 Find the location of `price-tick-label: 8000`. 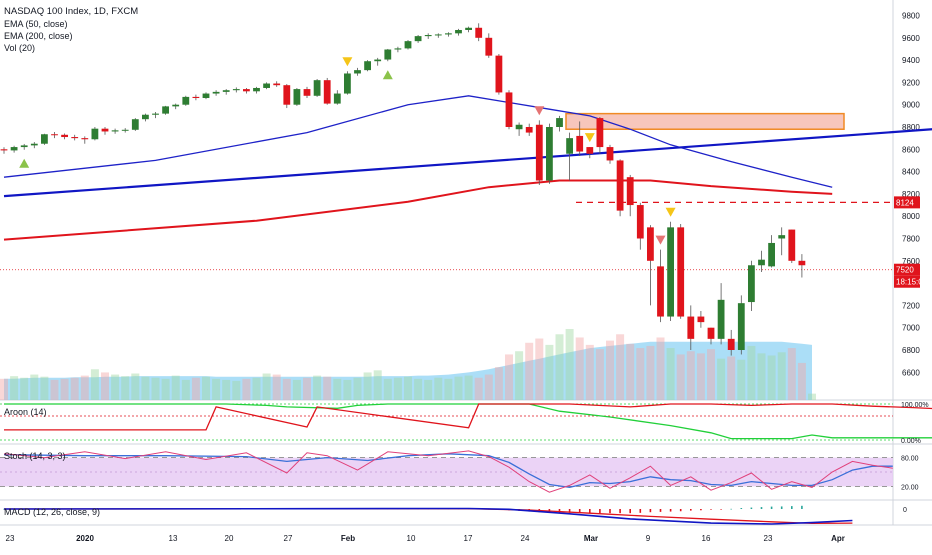

price-tick-label: 8000 is located at coordinates (911, 216).